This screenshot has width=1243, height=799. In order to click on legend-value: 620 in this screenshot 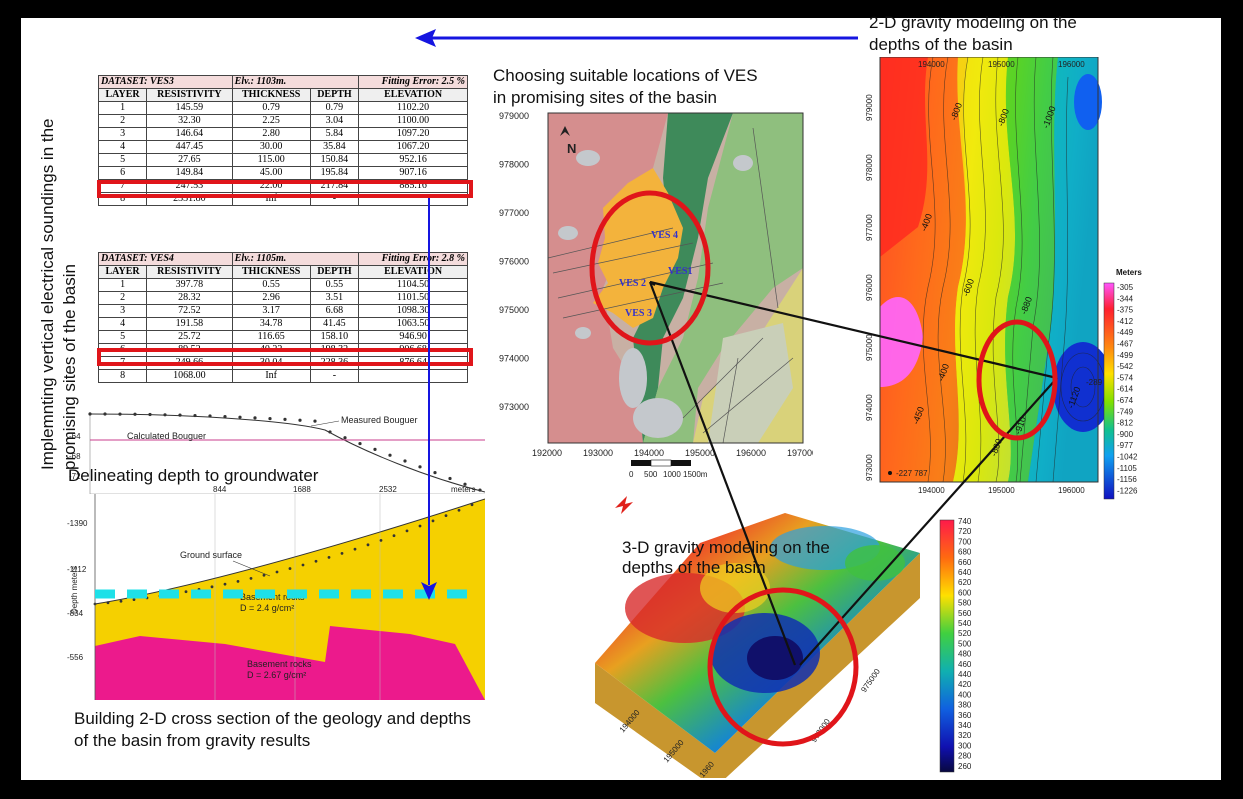, I will do `click(965, 582)`.